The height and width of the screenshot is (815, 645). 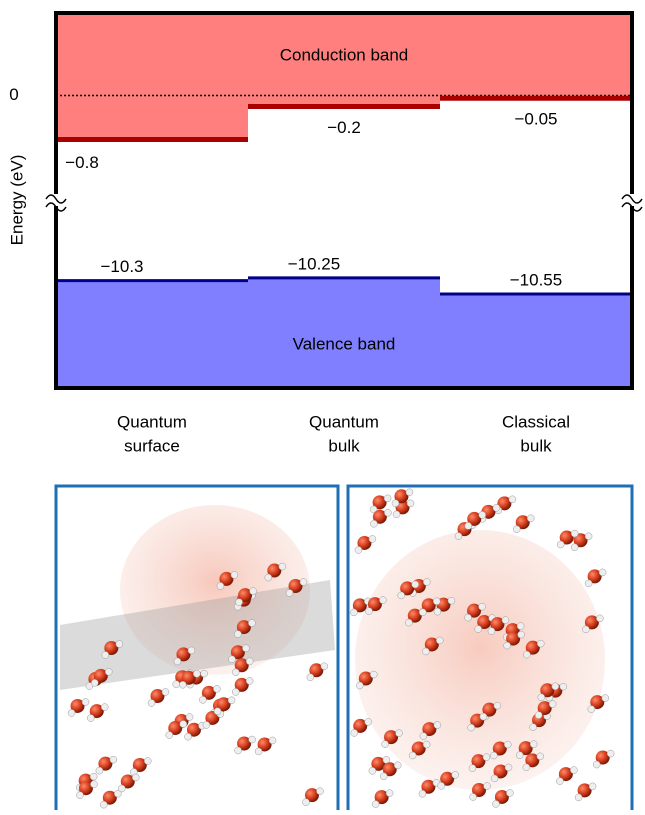 What do you see at coordinates (536, 445) in the screenshot?
I see `x-tick-label: bulk` at bounding box center [536, 445].